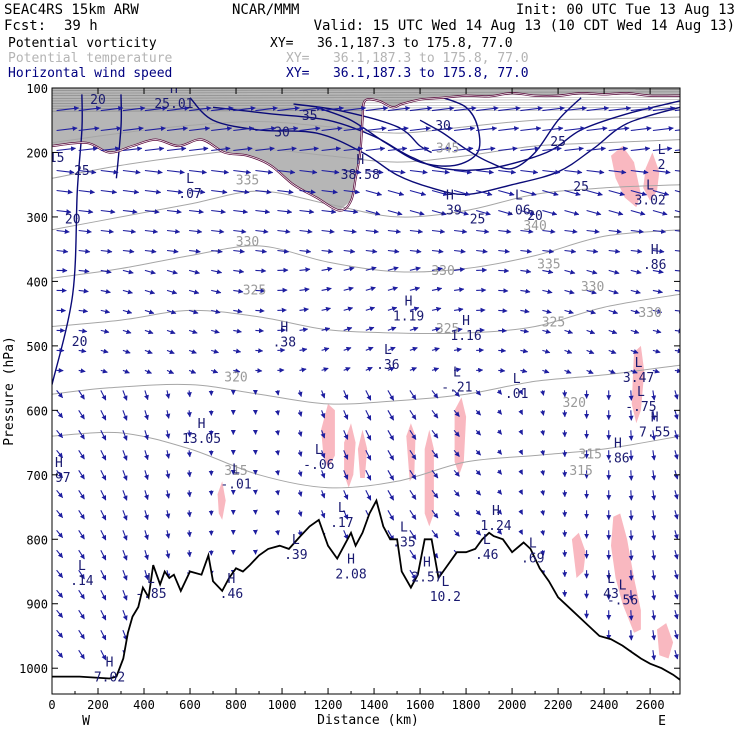  Describe the element at coordinates (638, 378) in the screenshot. I see `extremum-value: 3.47` at that location.